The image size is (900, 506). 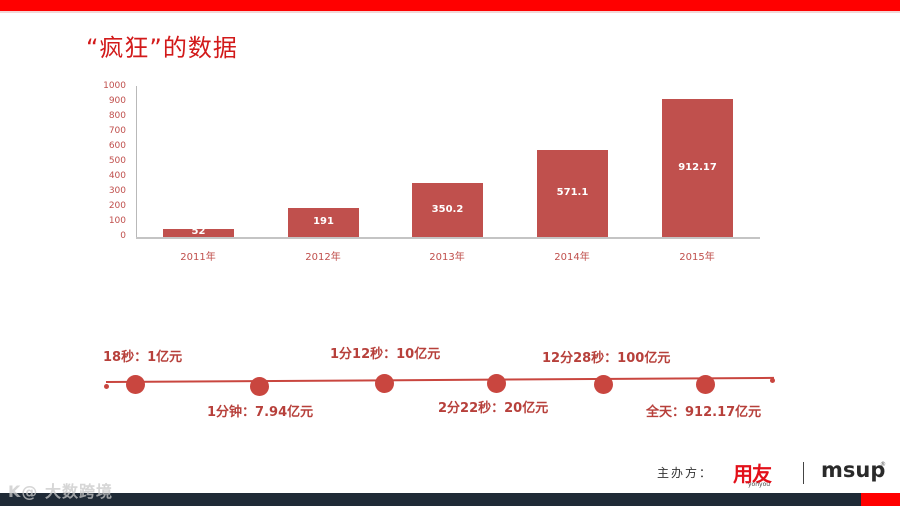 I want to click on bar-value-label: 350.2, so click(x=447, y=209).